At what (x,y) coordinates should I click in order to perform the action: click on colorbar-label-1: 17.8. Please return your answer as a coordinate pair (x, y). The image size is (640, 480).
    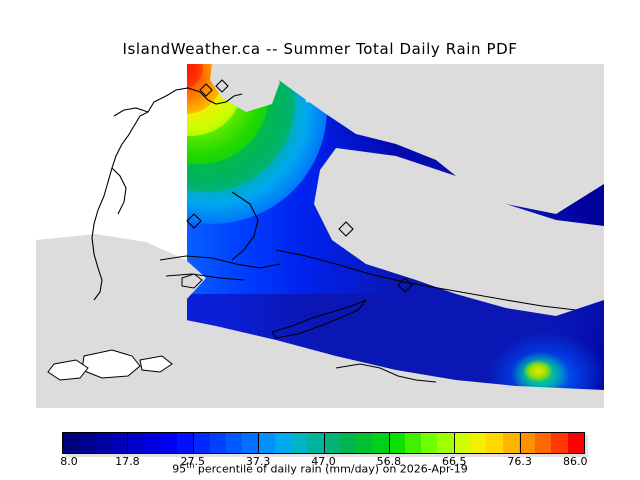
    Looking at the image, I should click on (127, 461).